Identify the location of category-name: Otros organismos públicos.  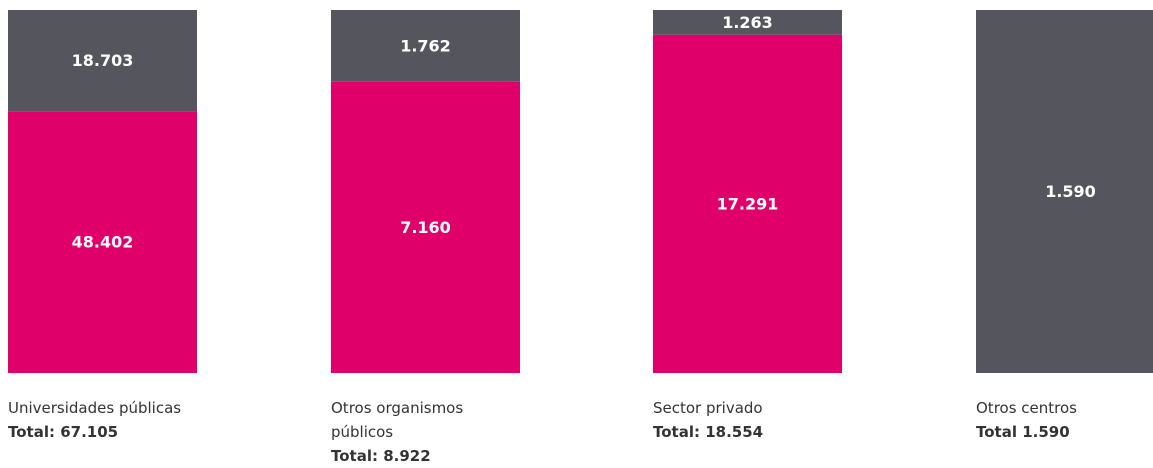
(397, 420).